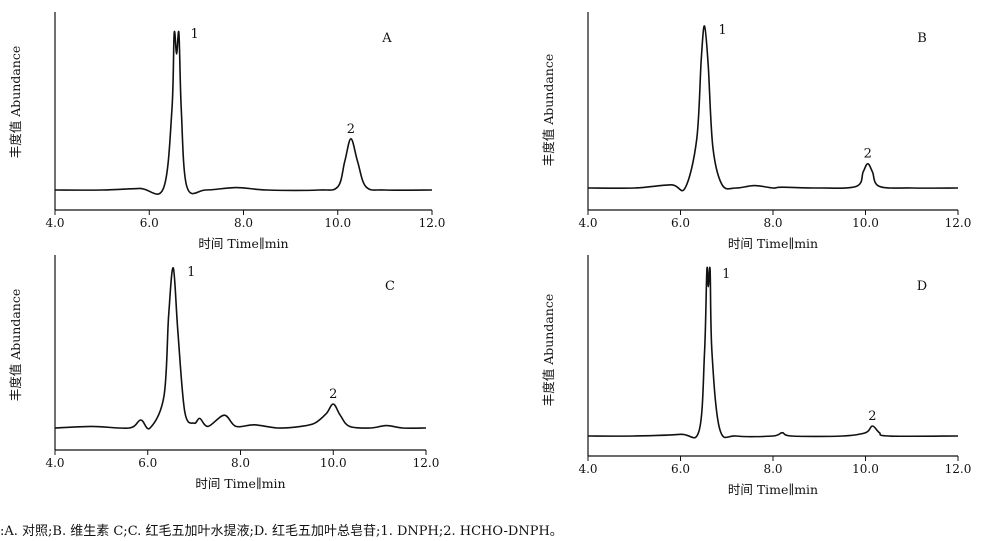 The width and height of the screenshot is (998, 541). What do you see at coordinates (922, 286) in the screenshot?
I see `panel-letter: D` at bounding box center [922, 286].